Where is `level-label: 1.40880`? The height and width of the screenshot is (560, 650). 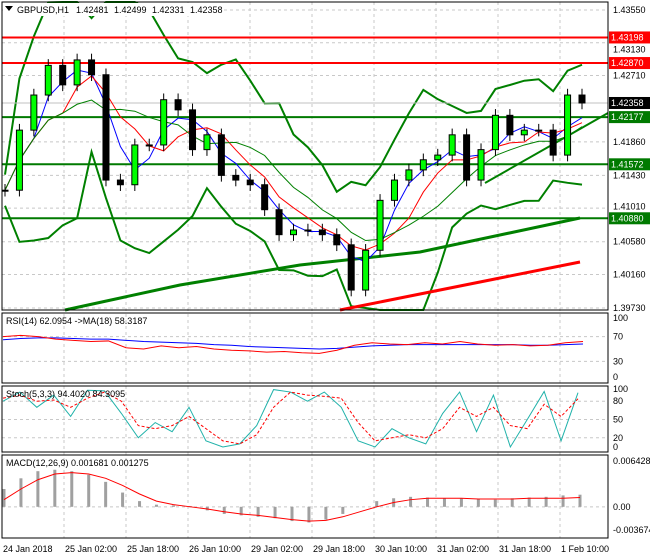
level-label: 1.40880 is located at coordinates (627, 218).